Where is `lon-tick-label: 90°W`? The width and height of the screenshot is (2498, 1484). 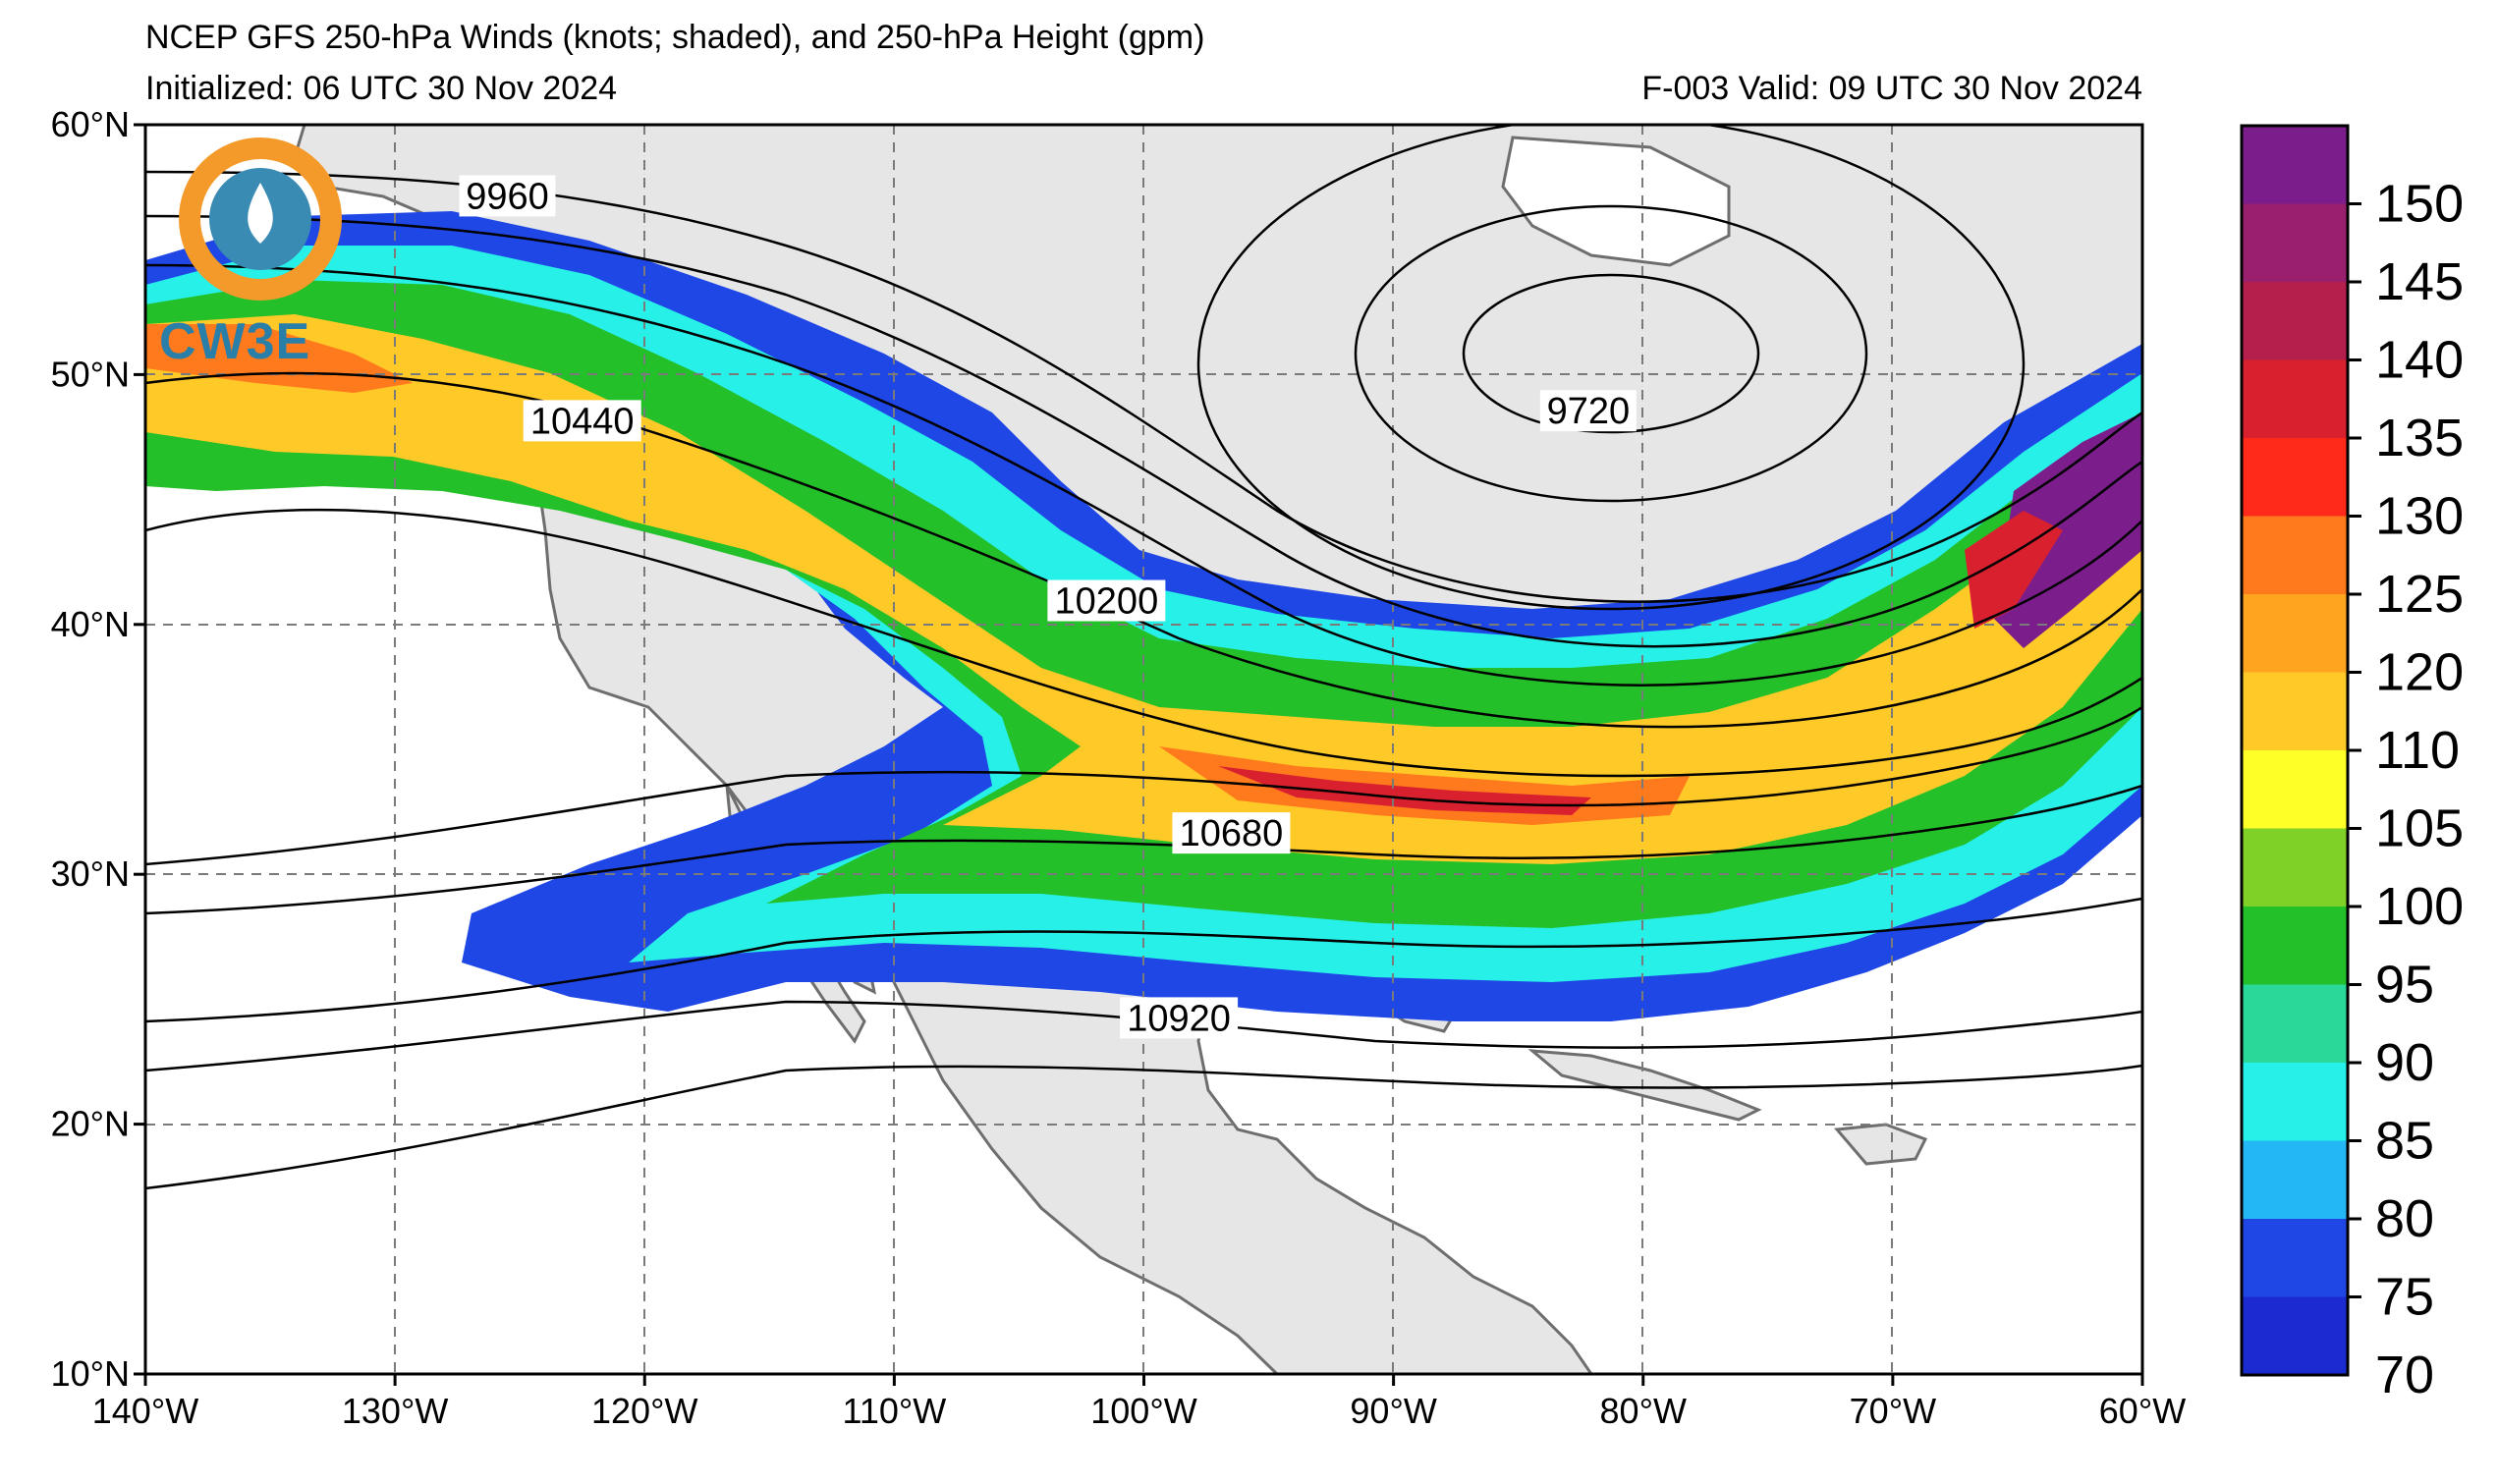
lon-tick-label: 90°W is located at coordinates (1393, 1411).